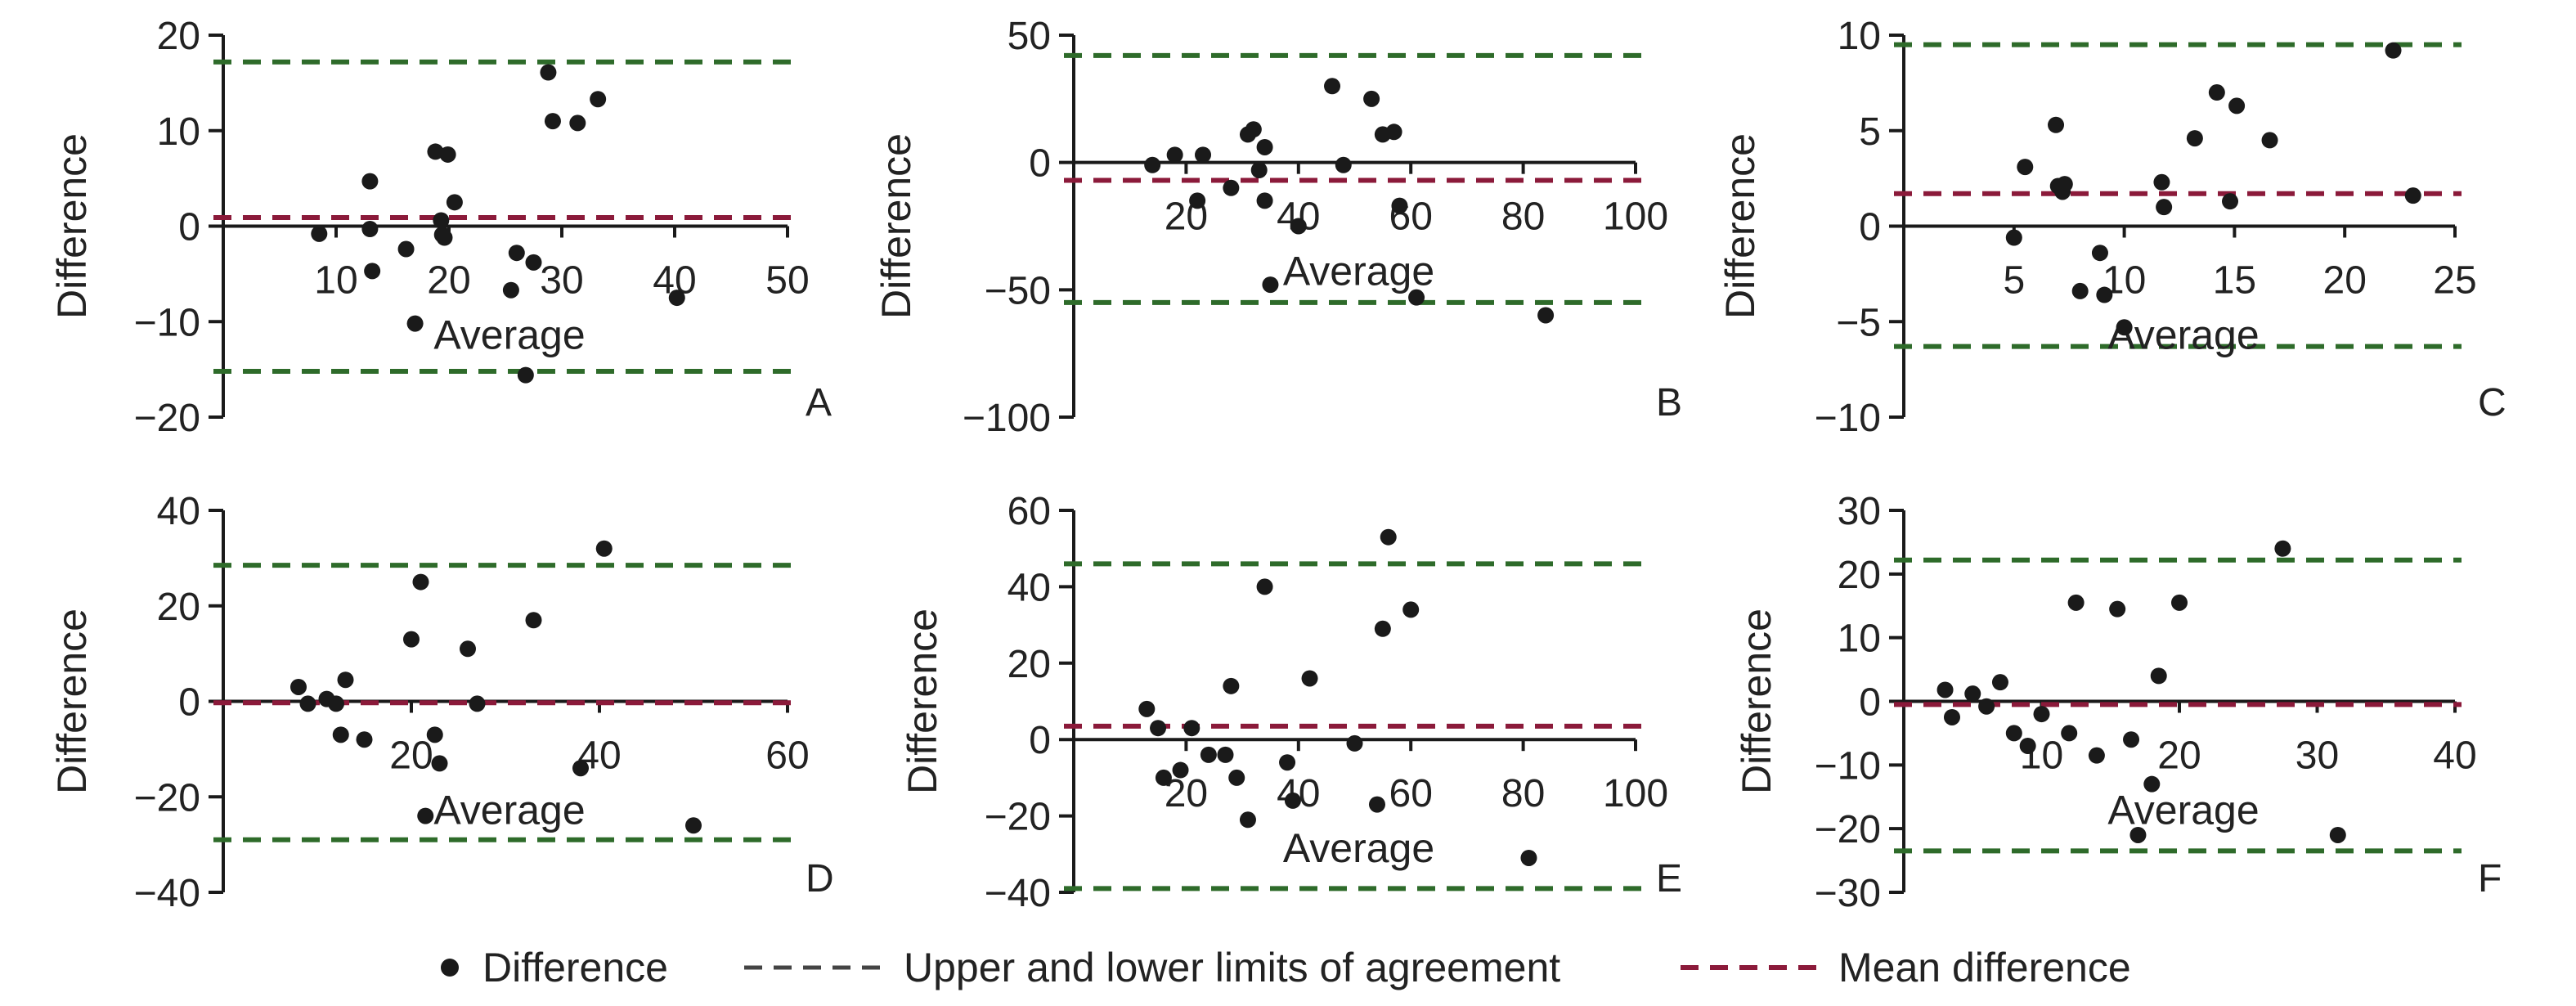  I want to click on panel-d-y-tick-label: 40, so click(178, 511).